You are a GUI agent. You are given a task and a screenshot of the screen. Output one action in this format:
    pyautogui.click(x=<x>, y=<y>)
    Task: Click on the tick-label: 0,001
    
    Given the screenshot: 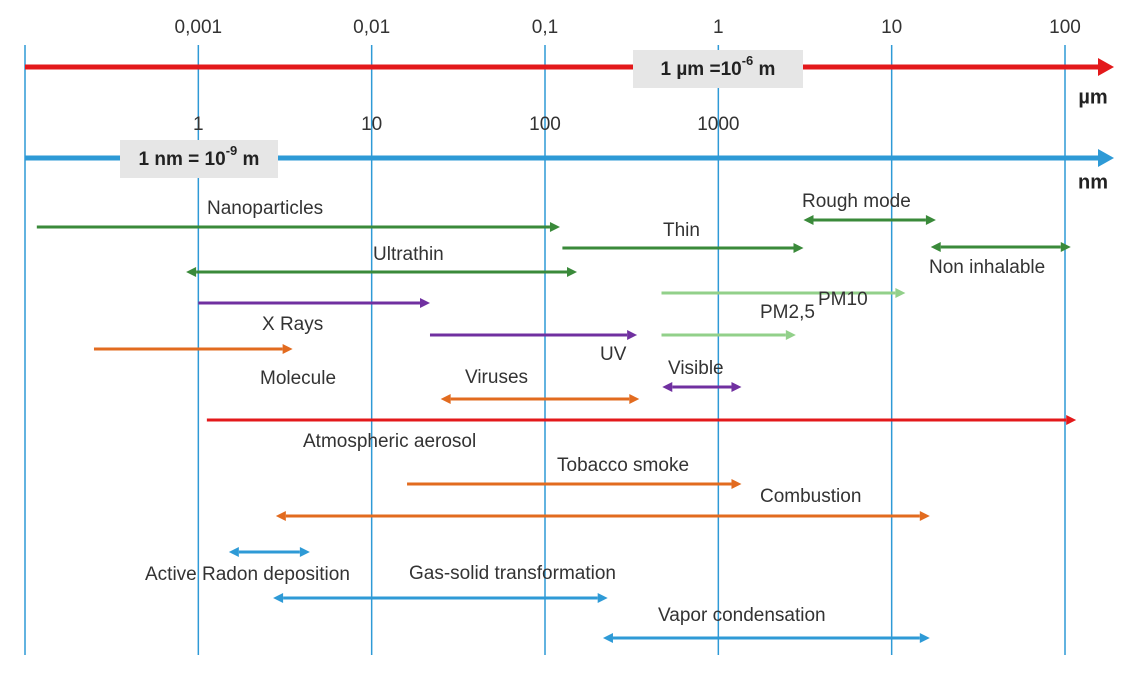 What is the action you would take?
    pyautogui.click(x=199, y=27)
    